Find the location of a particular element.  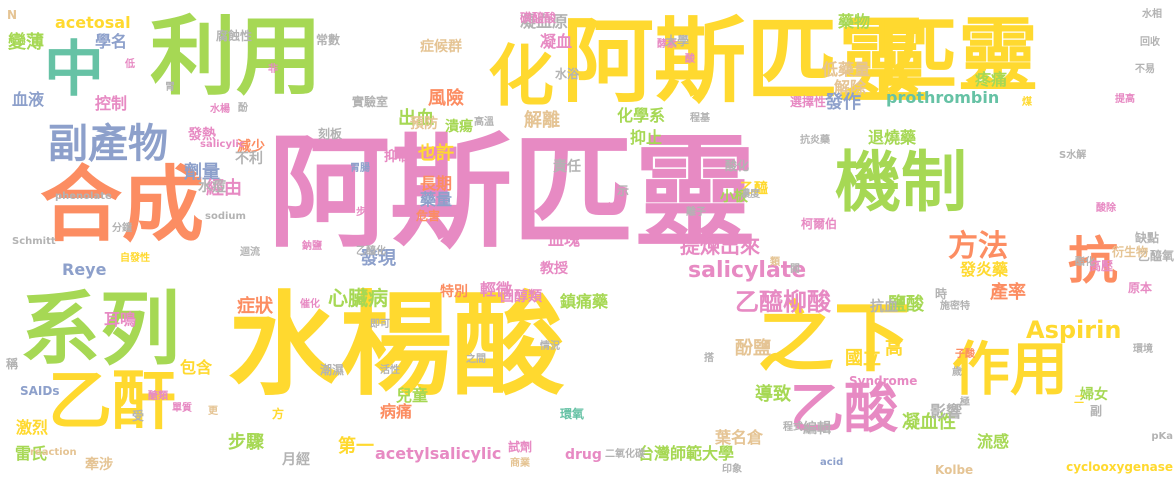

cloud-word: 乙醯 is located at coordinates (754, 189).